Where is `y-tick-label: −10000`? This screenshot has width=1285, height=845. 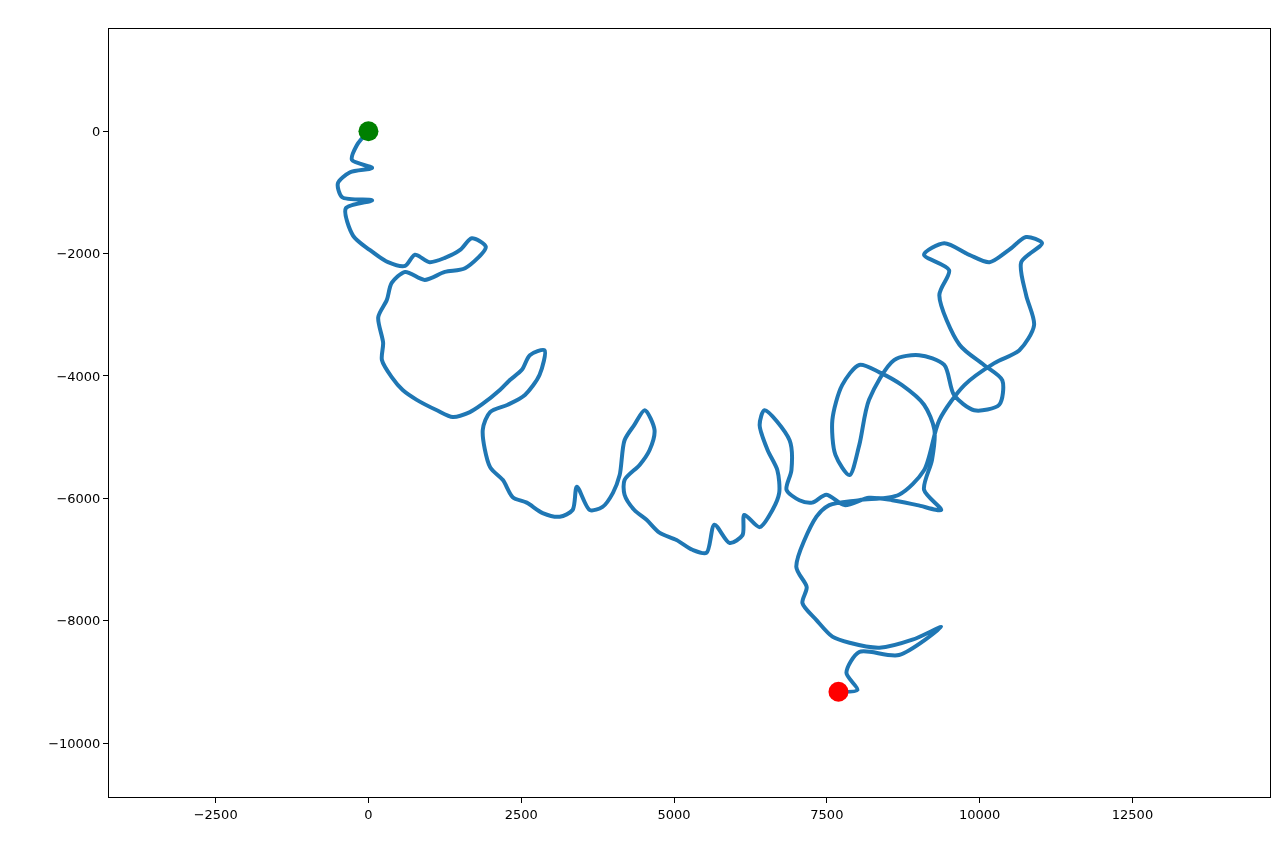
y-tick-label: −10000 is located at coordinates (74, 743).